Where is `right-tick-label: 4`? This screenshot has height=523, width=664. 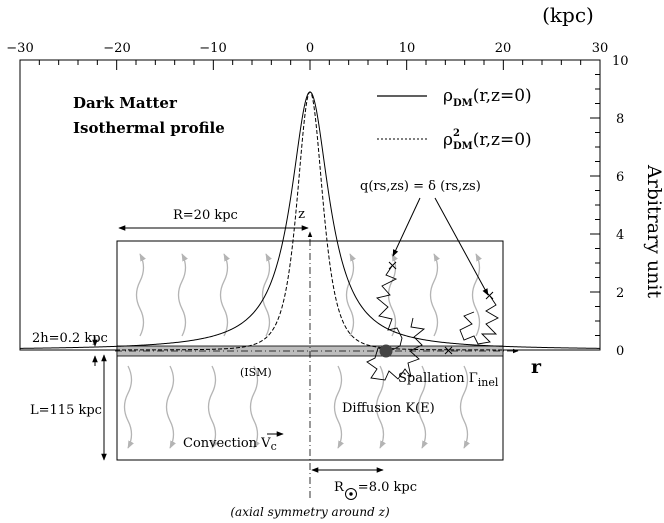 right-tick-label: 4 is located at coordinates (620, 235).